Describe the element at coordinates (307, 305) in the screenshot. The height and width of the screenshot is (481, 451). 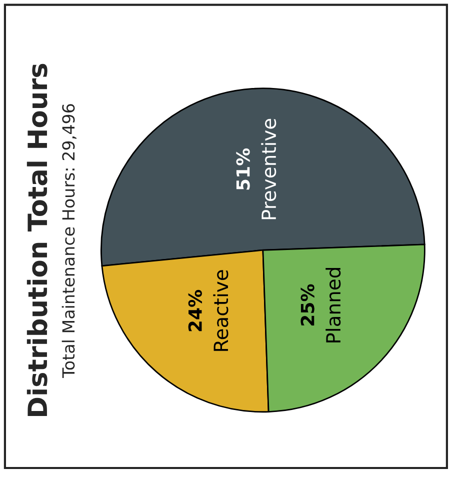
I see `data-label: 25%` at that location.